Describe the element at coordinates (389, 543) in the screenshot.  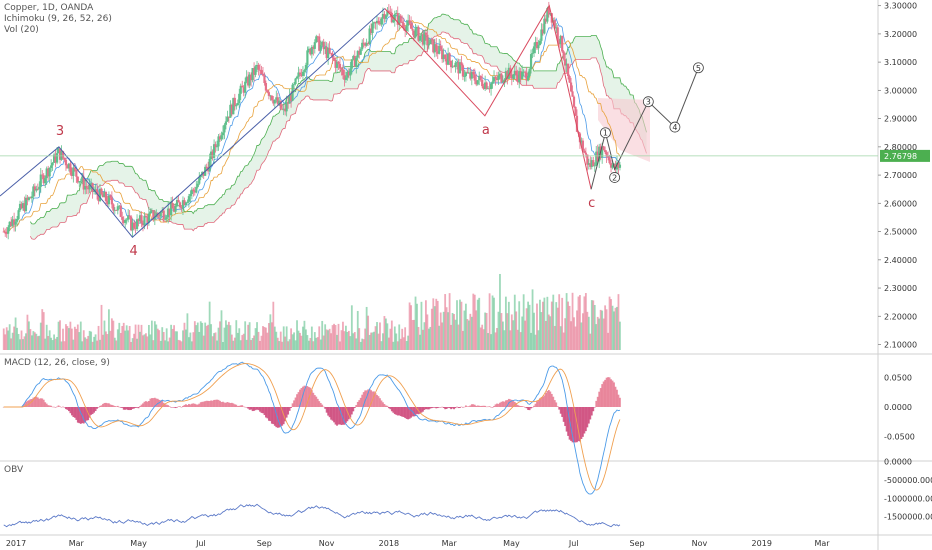
I see `x-tick-label: 2018` at that location.